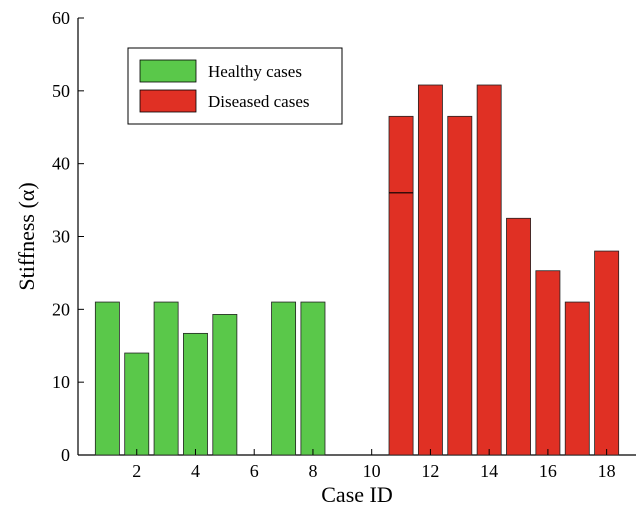 Image resolution: width=640 pixels, height=509 pixels. Describe the element at coordinates (195, 471) in the screenshot. I see `x-tick-label-4: 4` at that location.